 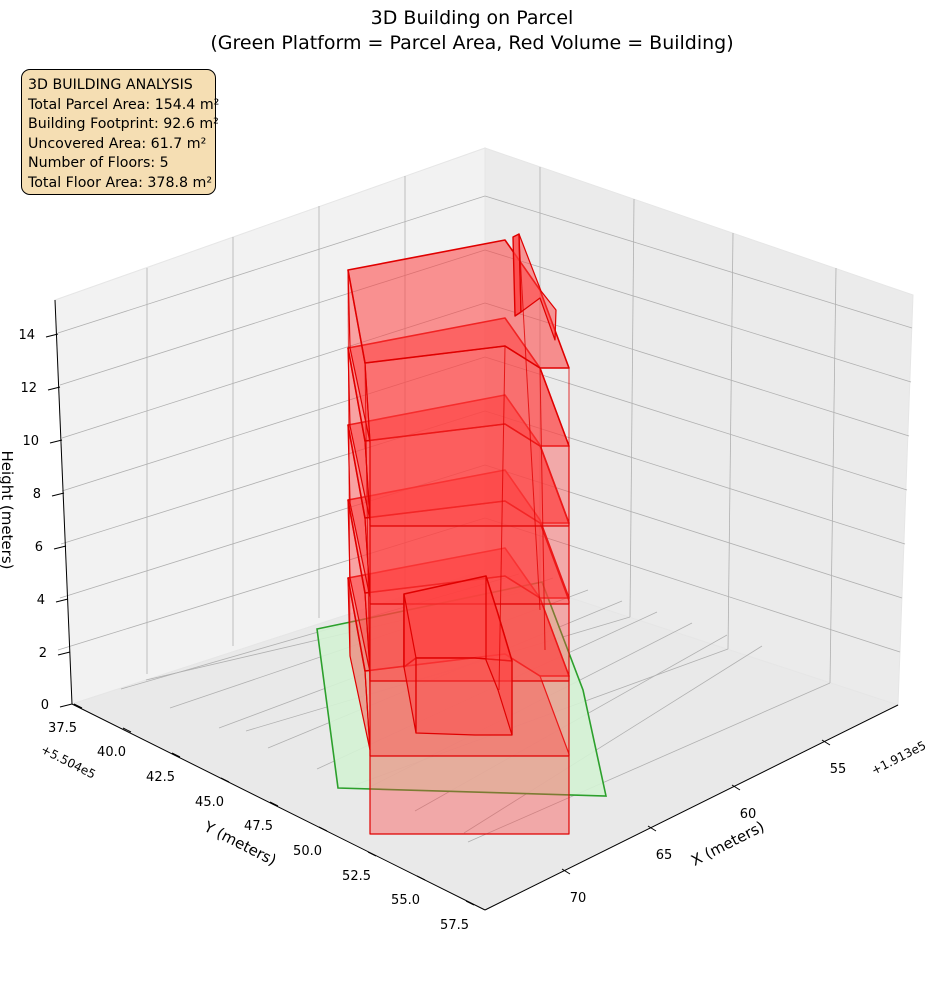 I want to click on chart-title: 3D Building on Parcel, so click(x=472, y=18).